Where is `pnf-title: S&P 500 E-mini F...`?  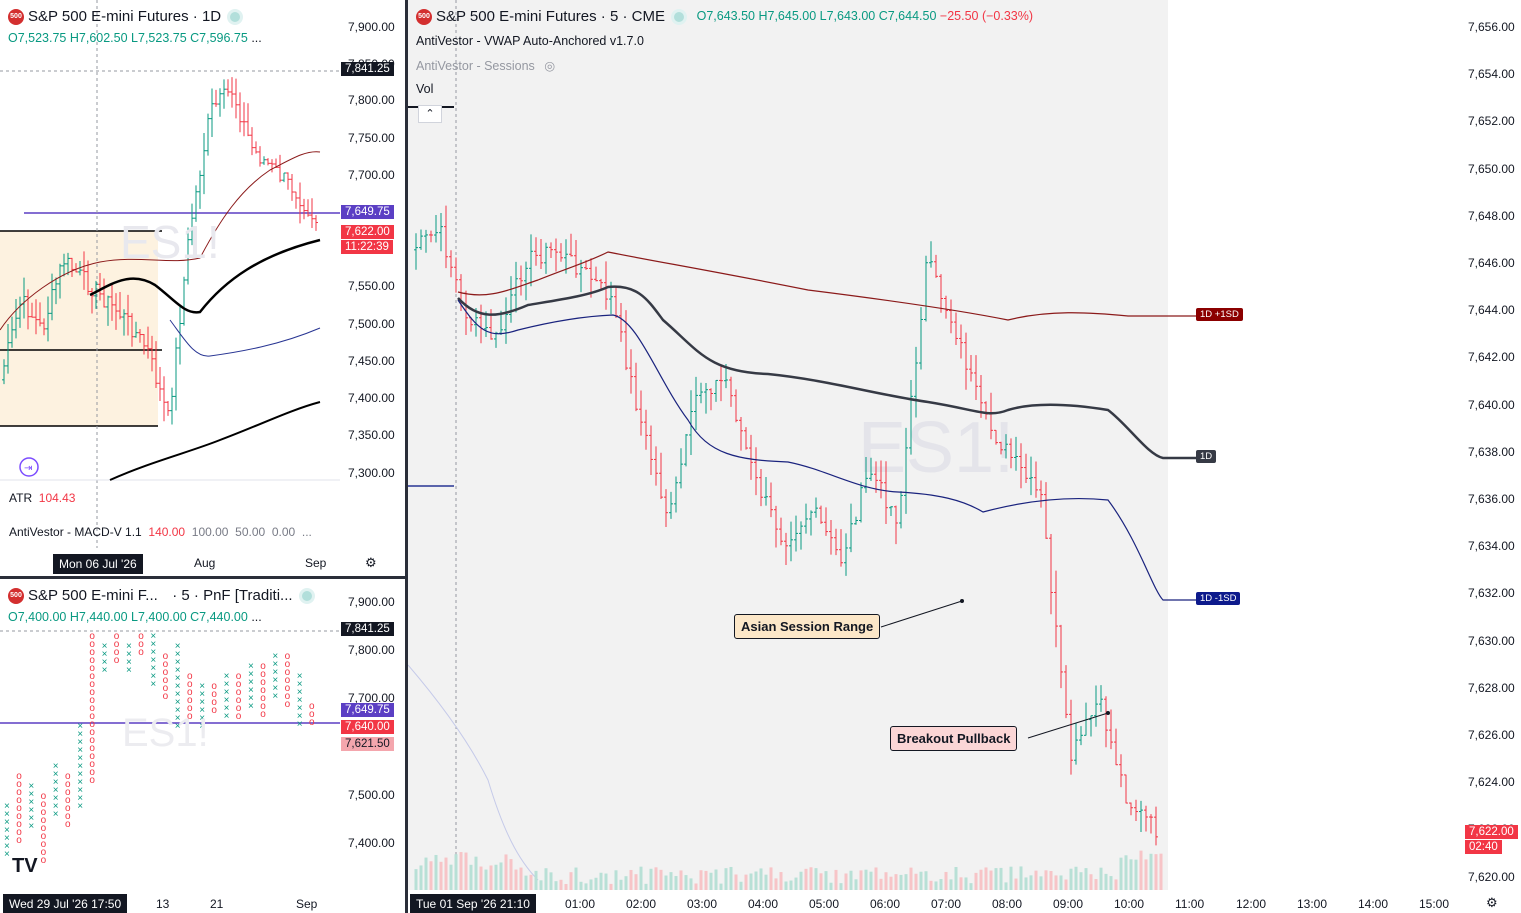 pnf-title: S&P 500 E-mini F... is located at coordinates (93, 596).